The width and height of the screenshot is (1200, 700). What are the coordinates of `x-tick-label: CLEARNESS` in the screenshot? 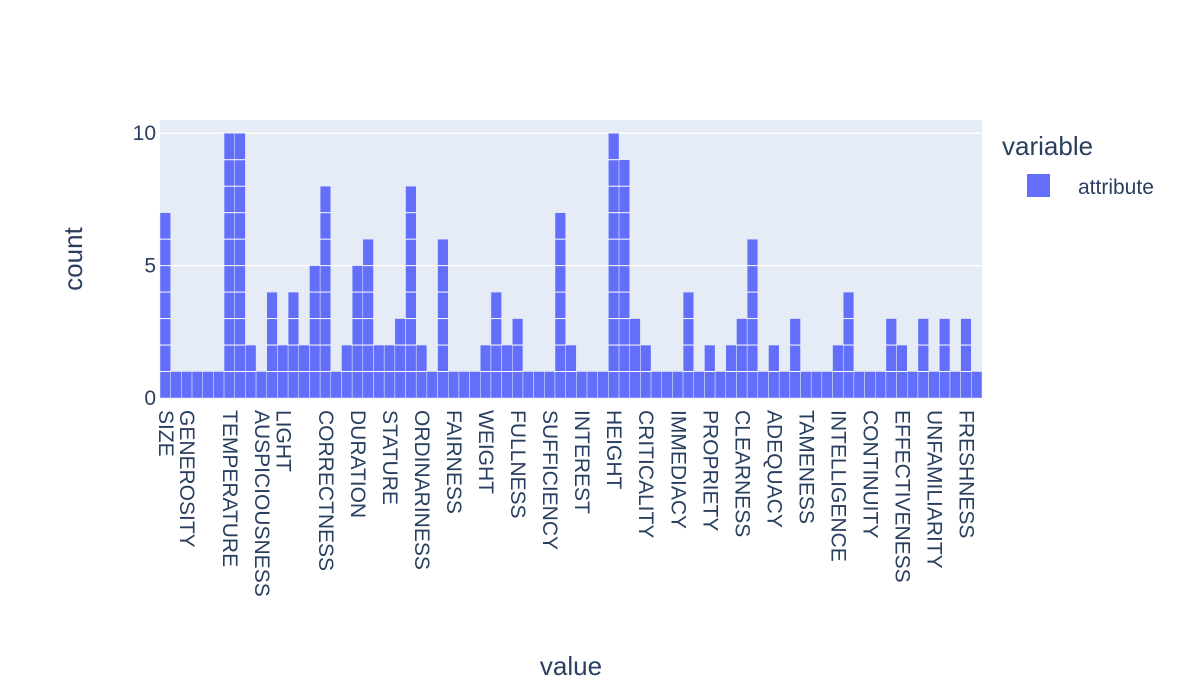 It's located at (741, 473).